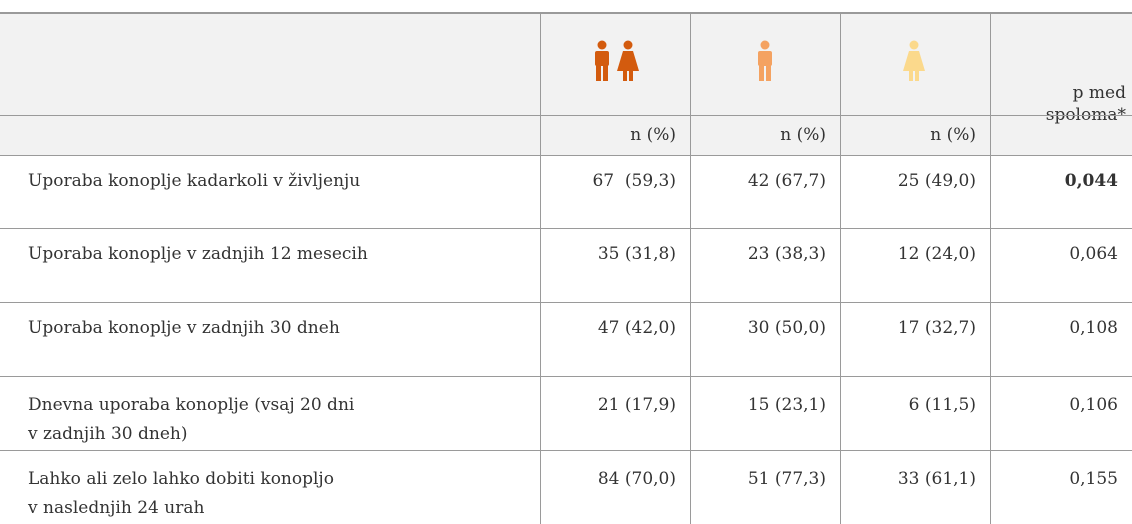 The height and width of the screenshot is (524, 1132). I want to click on count-cell: 6 (11,5), so click(942, 405).